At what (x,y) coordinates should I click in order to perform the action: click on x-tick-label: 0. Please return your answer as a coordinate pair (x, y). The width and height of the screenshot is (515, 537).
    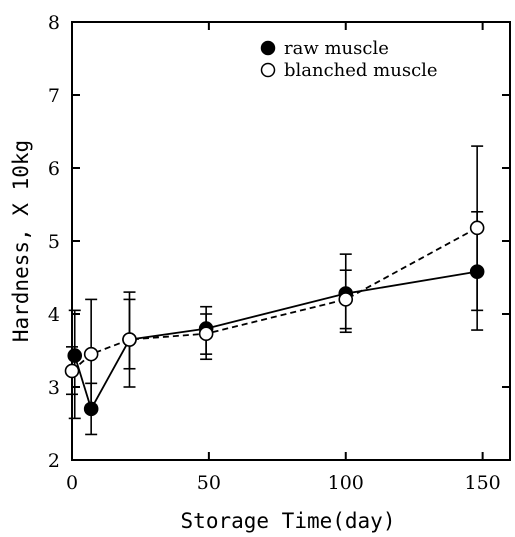
    Looking at the image, I should click on (72, 483).